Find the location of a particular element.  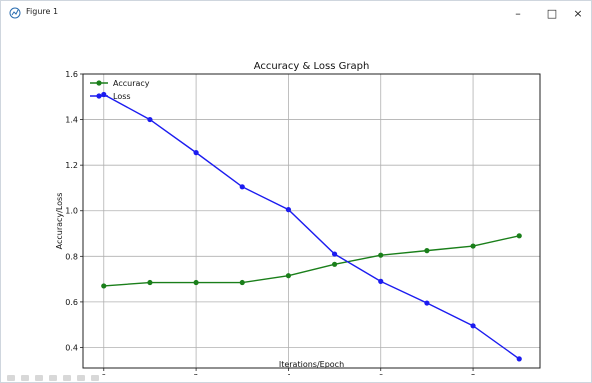

maximize-icon: □ is located at coordinates (552, 13).